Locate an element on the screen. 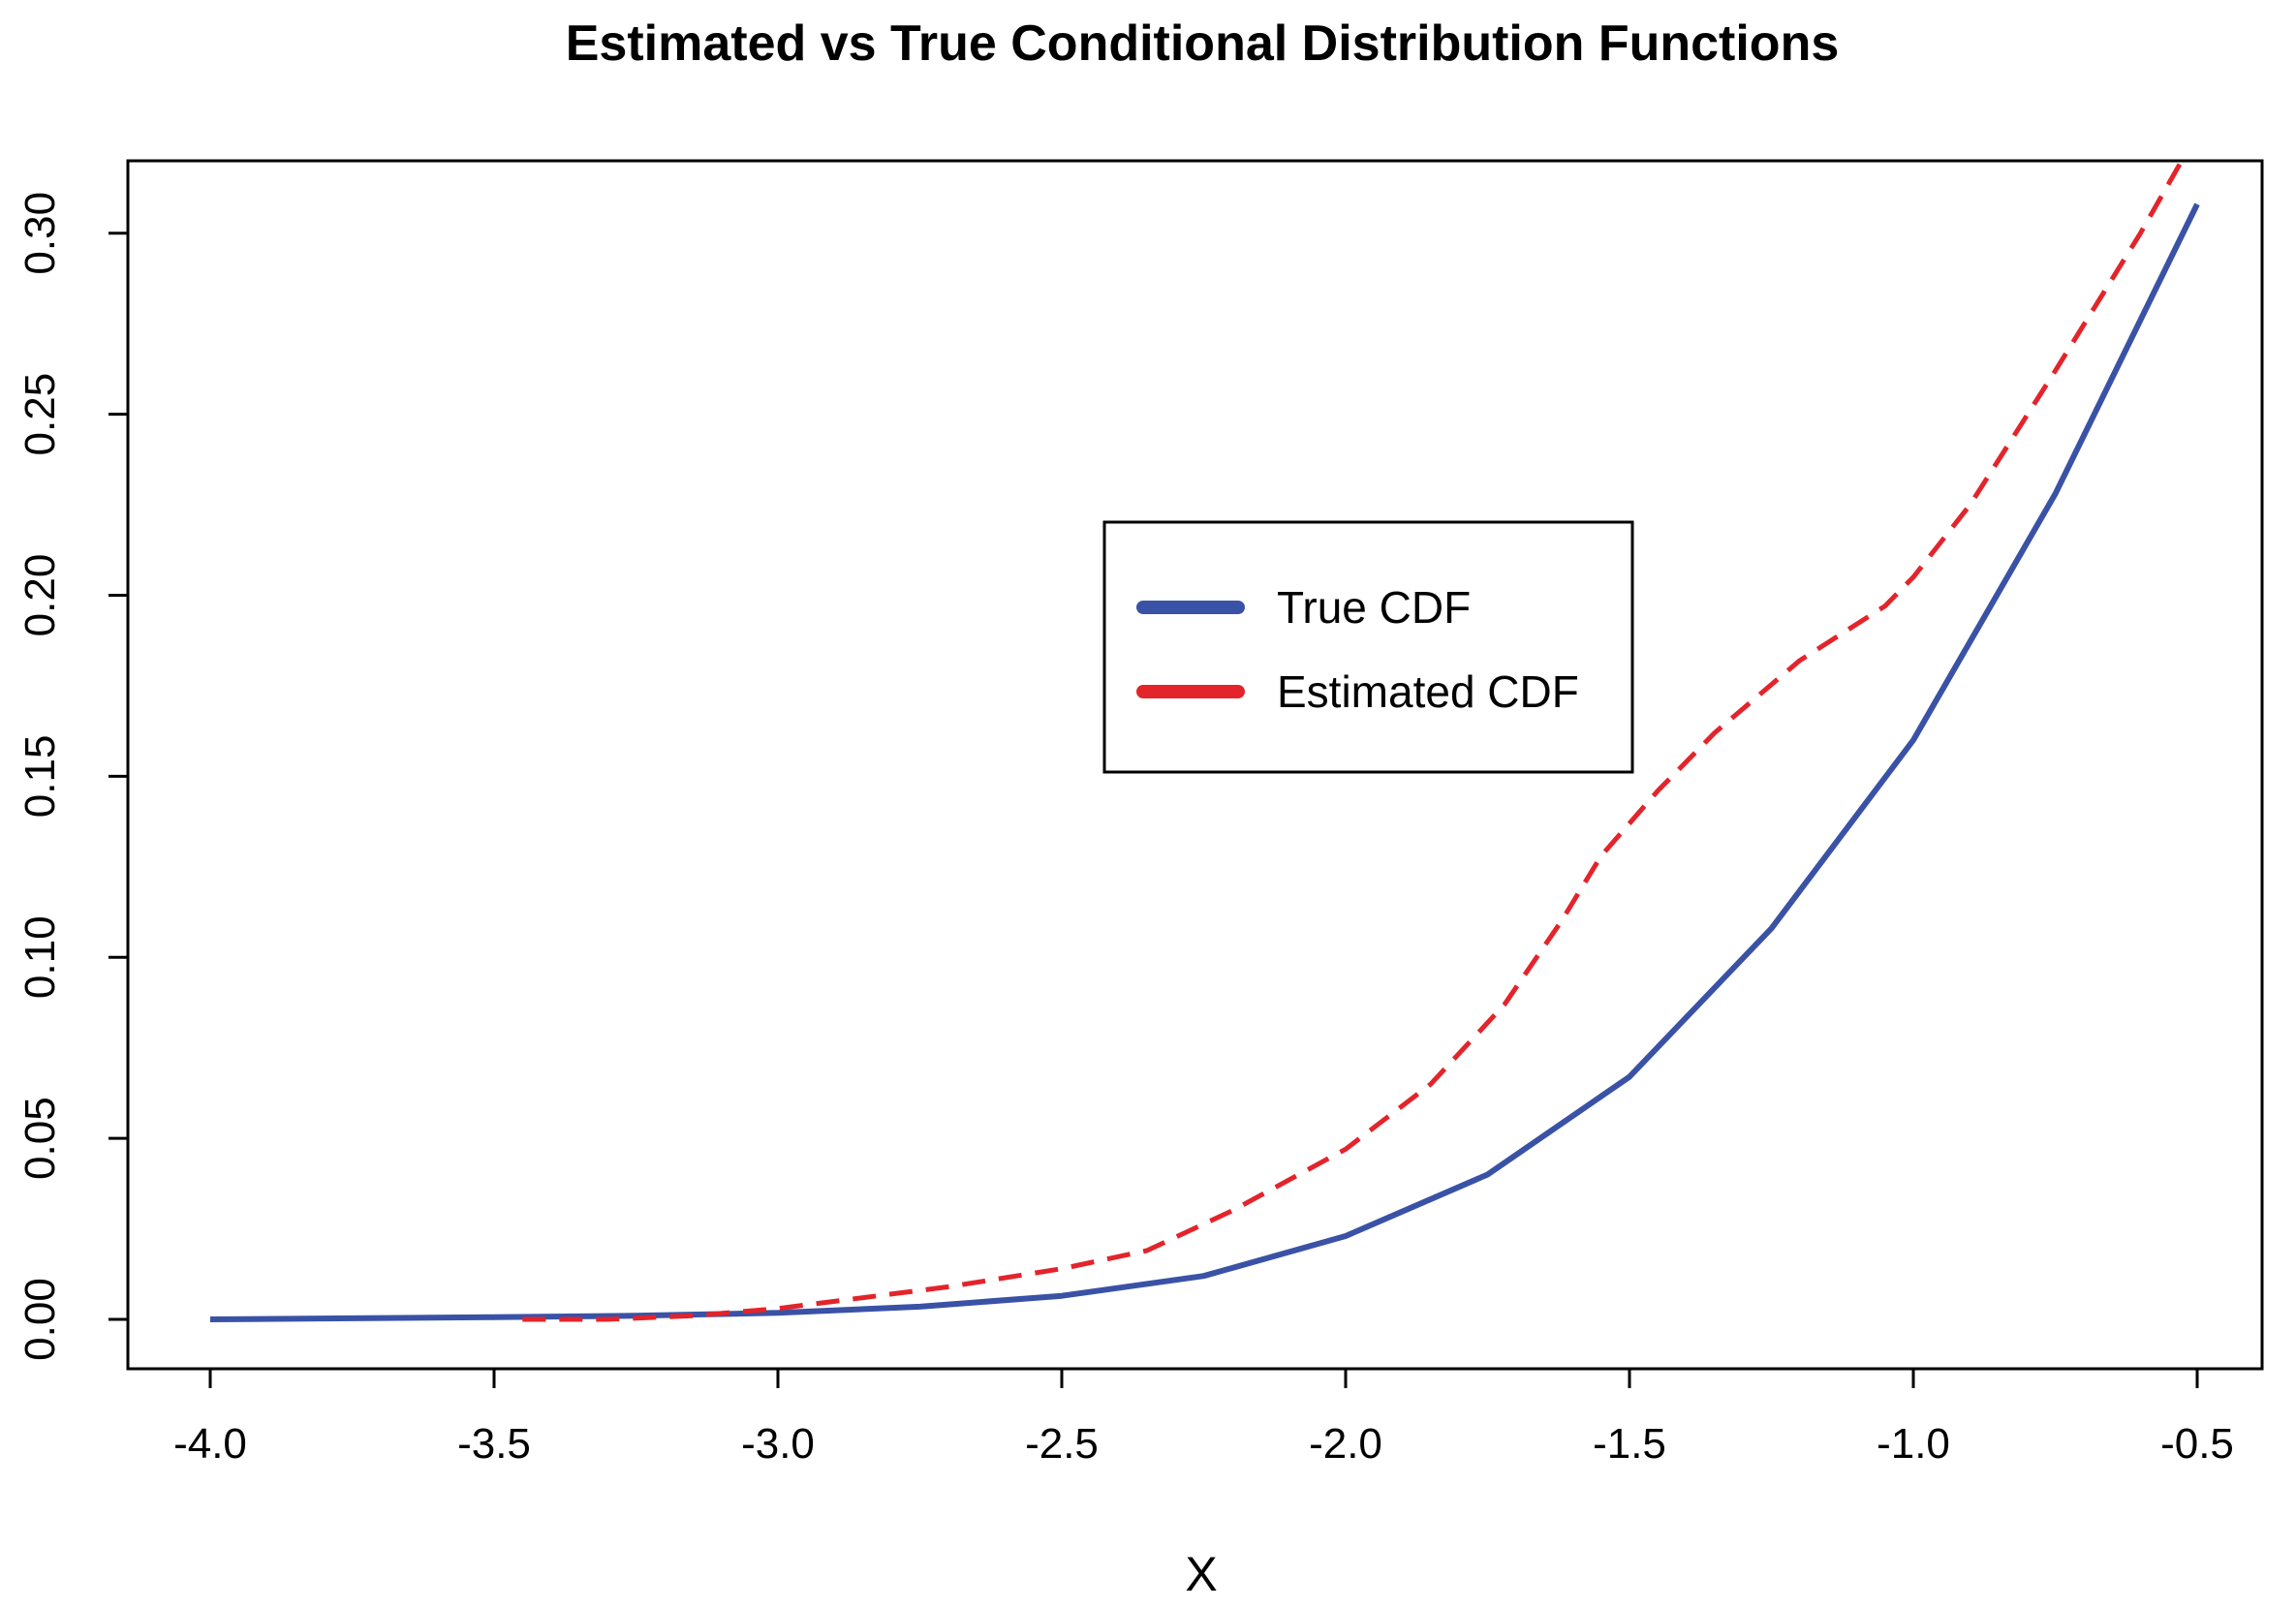 The height and width of the screenshot is (1609, 2296). x-tick-label: -2.0 is located at coordinates (1345, 1444).